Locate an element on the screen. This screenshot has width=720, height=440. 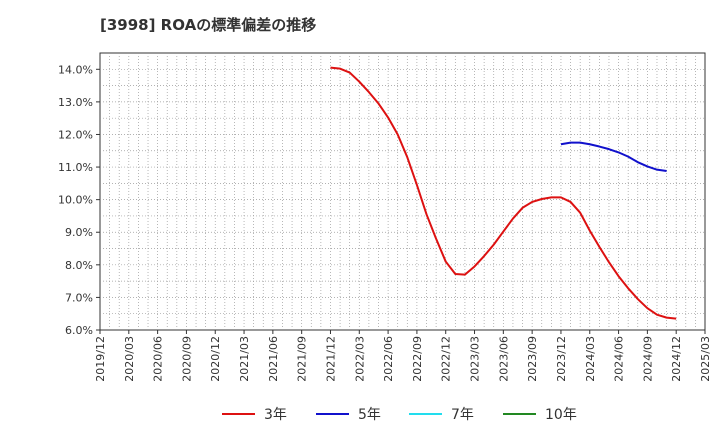
legend-label: 5年 is located at coordinates (369, 415).